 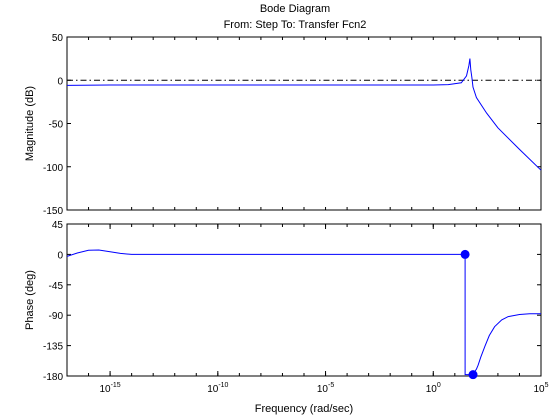 I want to click on y-tick-label: 50, so click(x=58, y=38).